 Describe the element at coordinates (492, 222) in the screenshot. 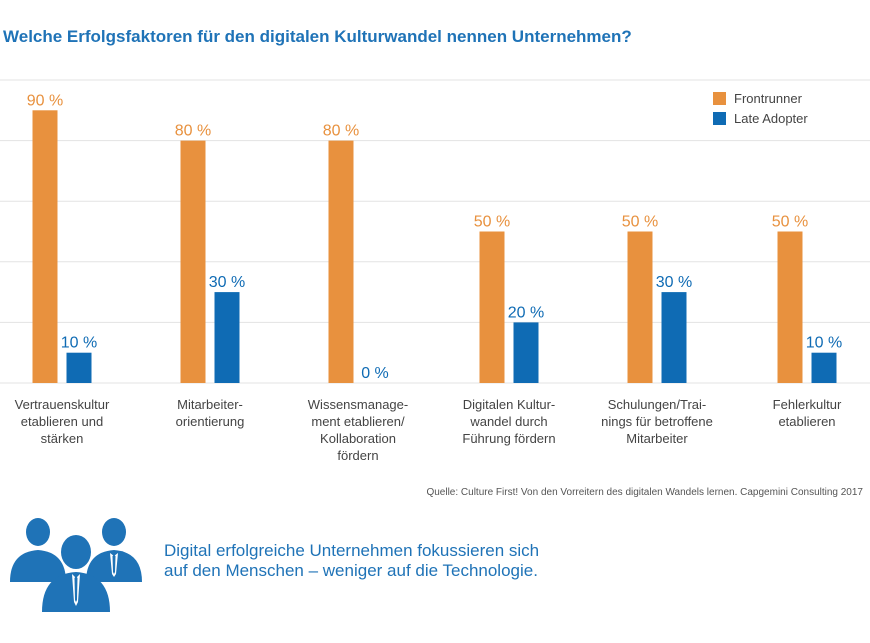

I see `data-label-frontrunner-3: 50 %` at that location.